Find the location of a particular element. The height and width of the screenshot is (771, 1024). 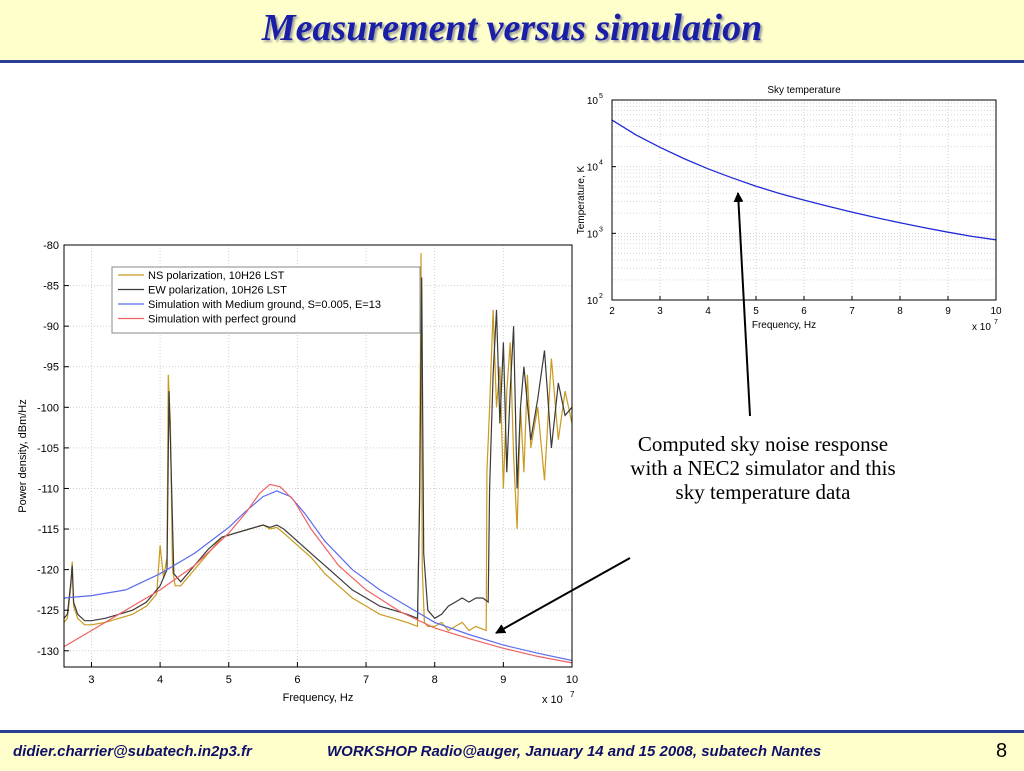

sky-x-tick-label: 6 is located at coordinates (804, 311).